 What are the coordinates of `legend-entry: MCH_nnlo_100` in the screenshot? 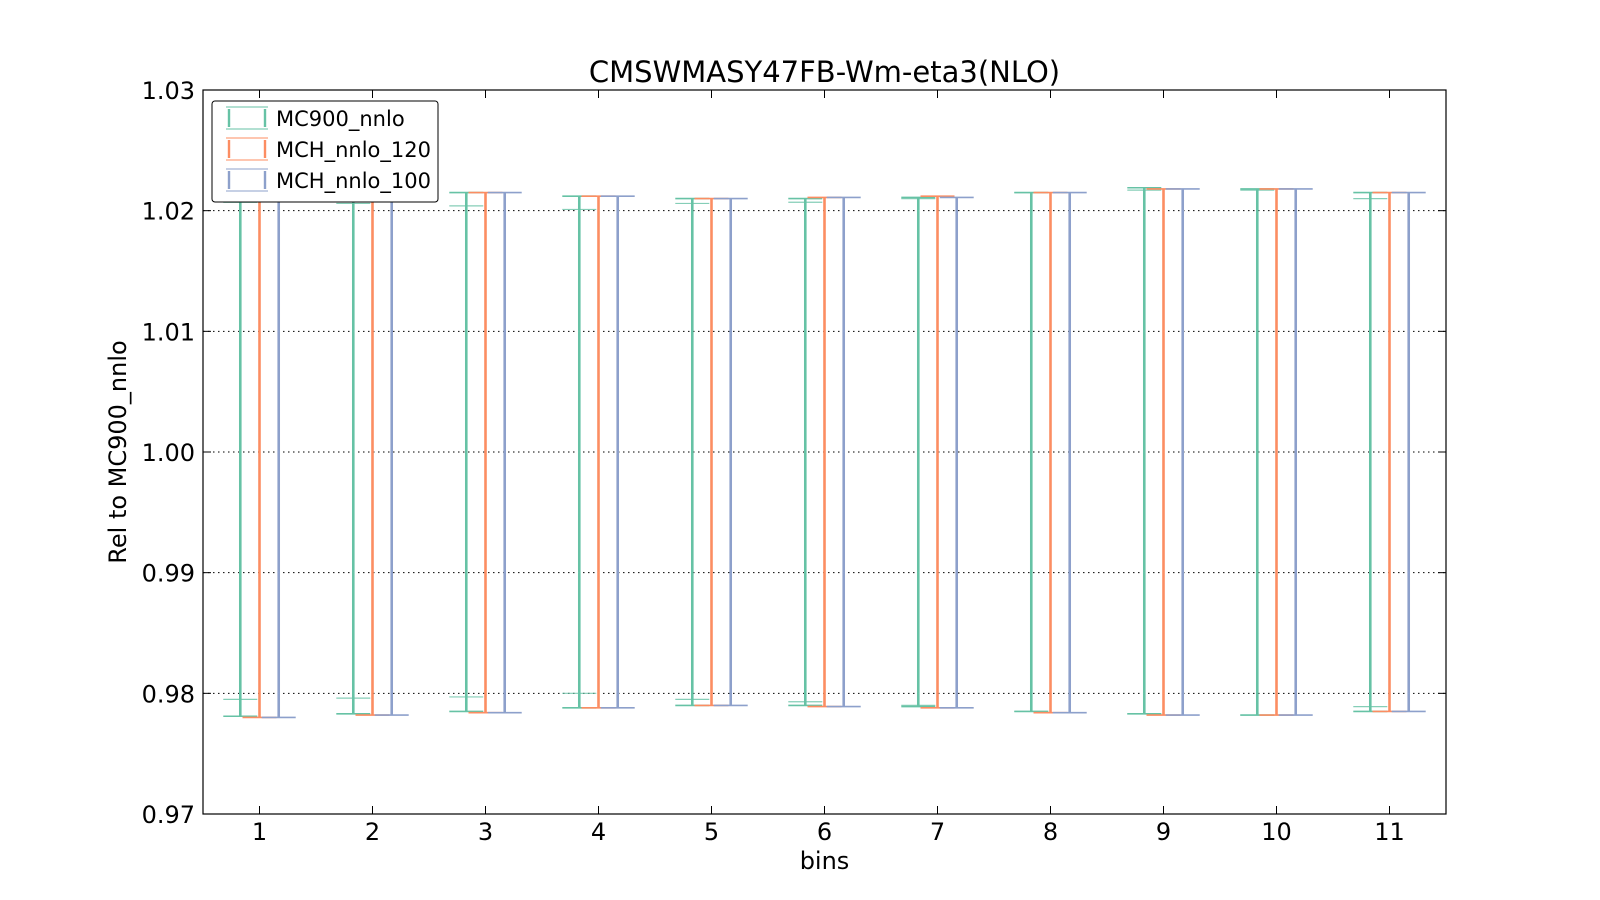 It's located at (328, 181).